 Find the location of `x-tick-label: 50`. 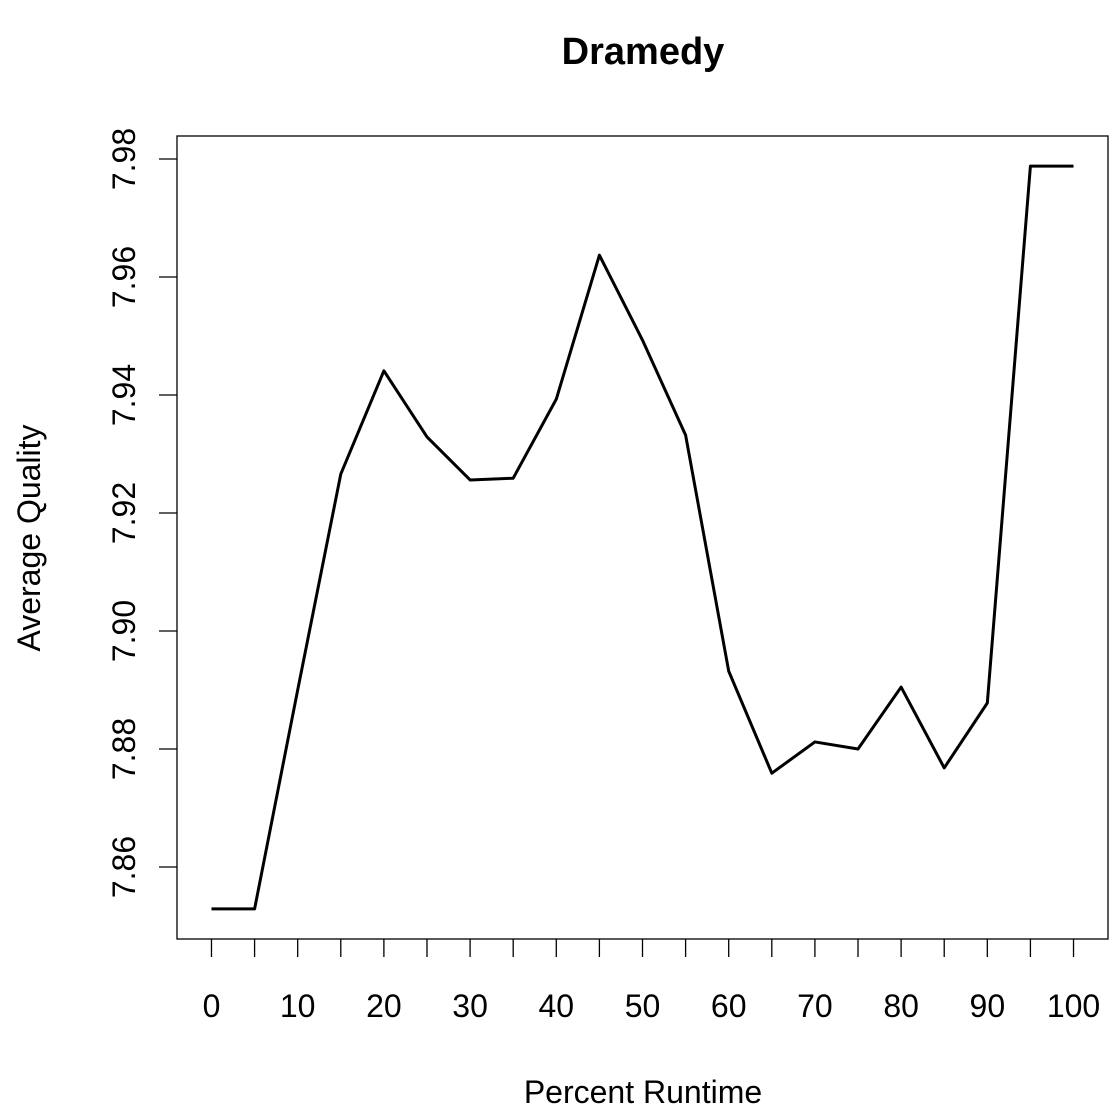

x-tick-label: 50 is located at coordinates (643, 1006).